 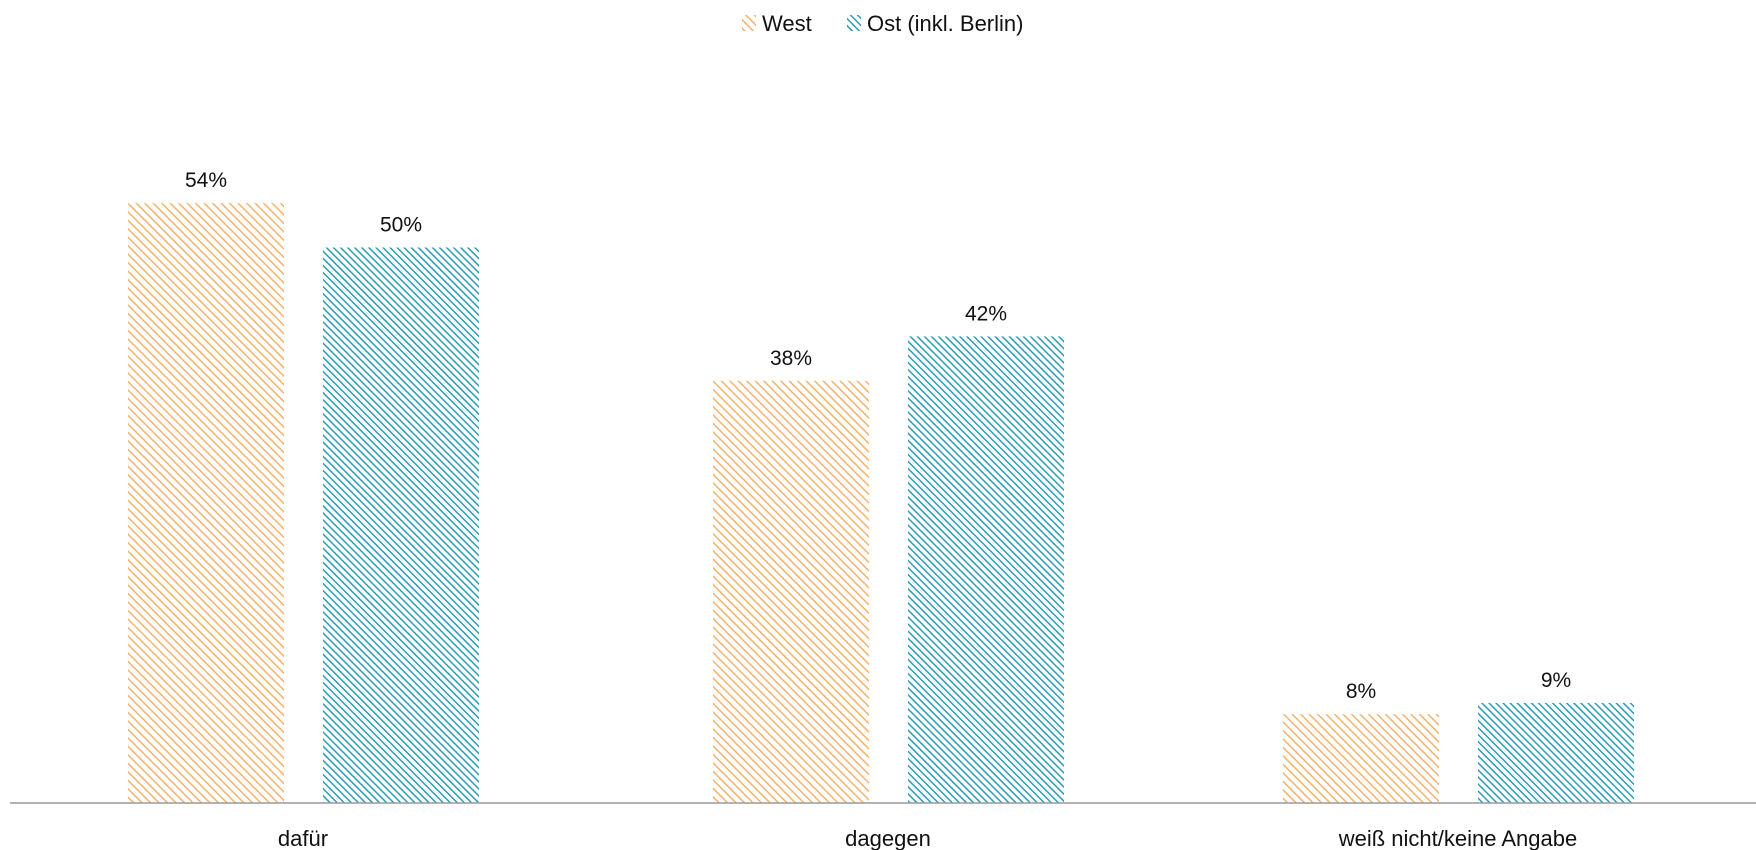 I want to click on data-label: 54%, so click(x=206, y=180).